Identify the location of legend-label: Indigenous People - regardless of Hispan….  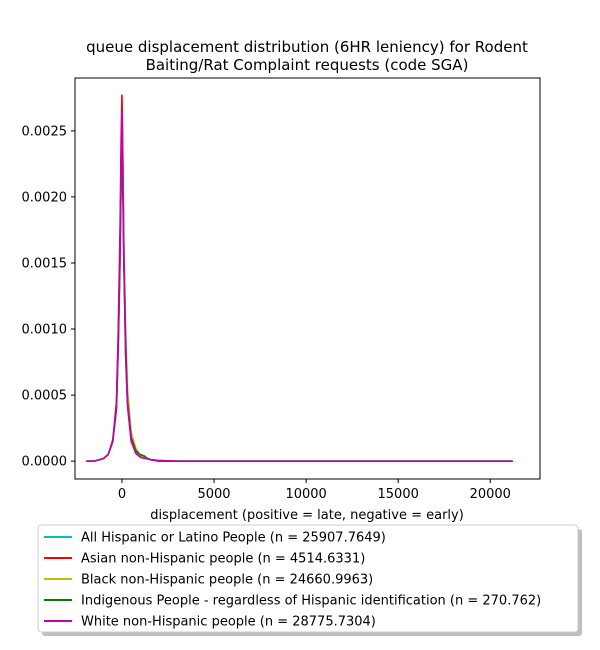
(311, 601).